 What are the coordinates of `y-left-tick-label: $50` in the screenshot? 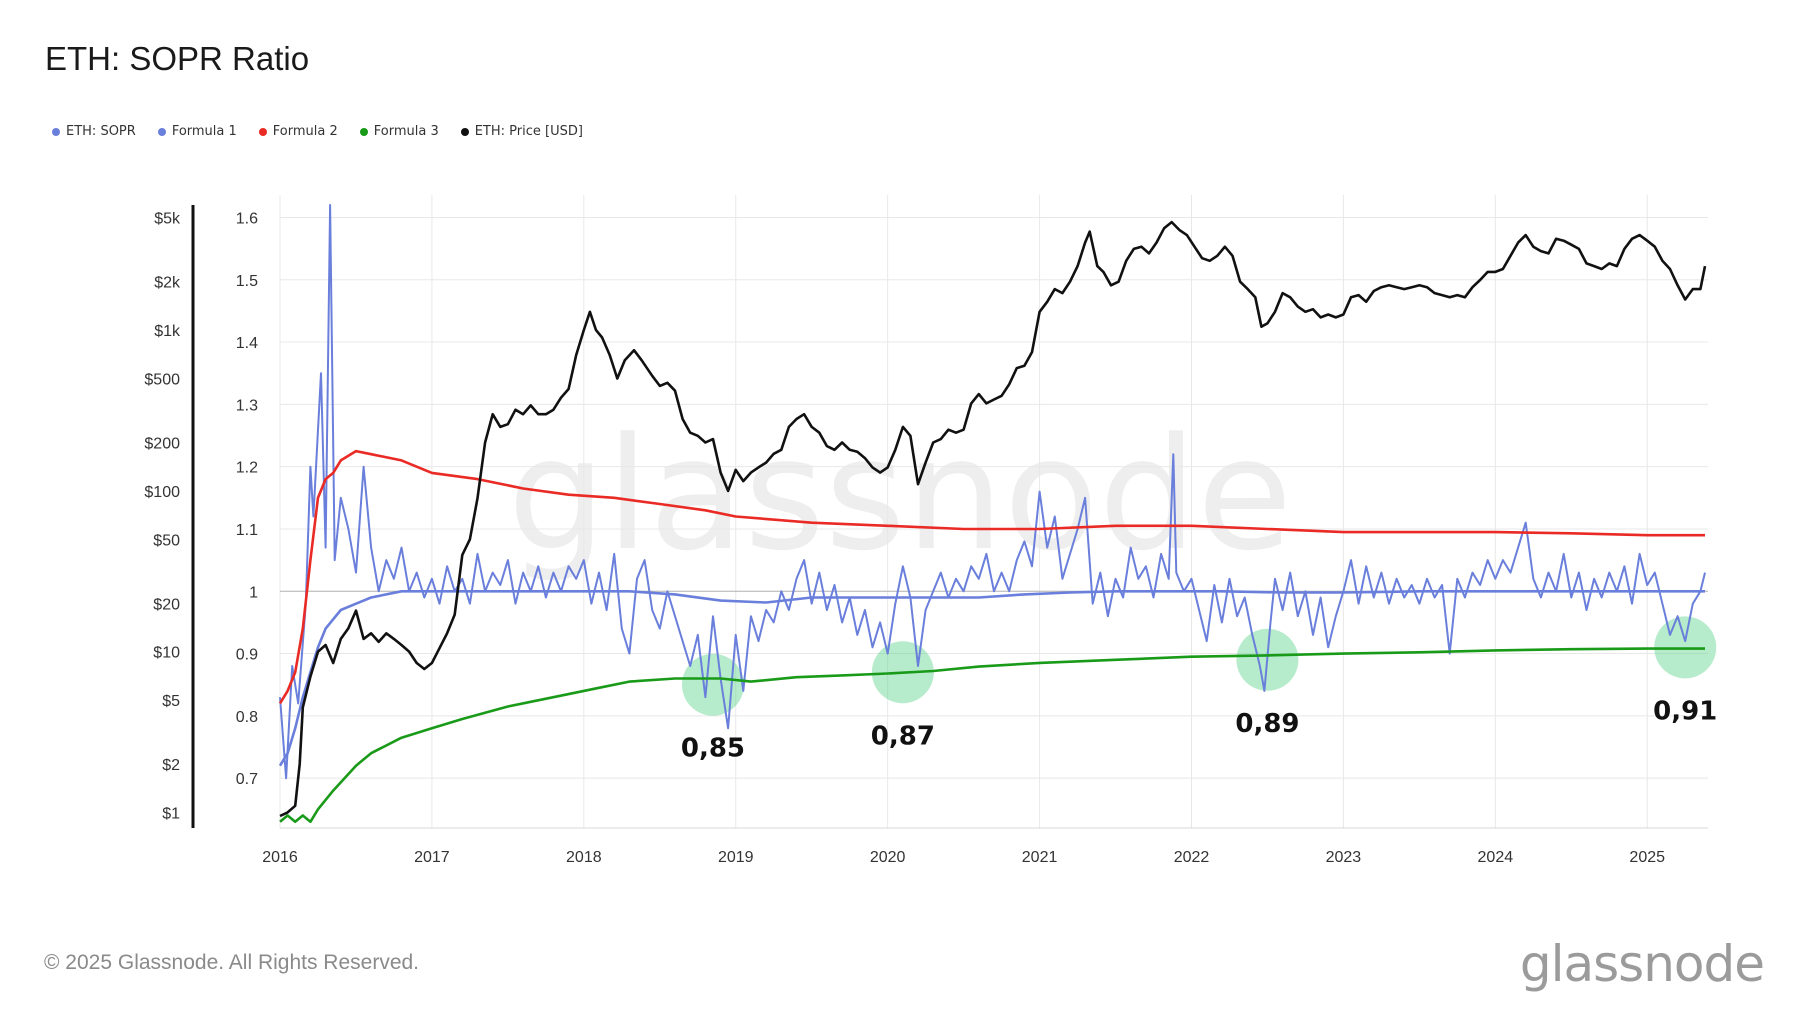 It's located at (166, 540).